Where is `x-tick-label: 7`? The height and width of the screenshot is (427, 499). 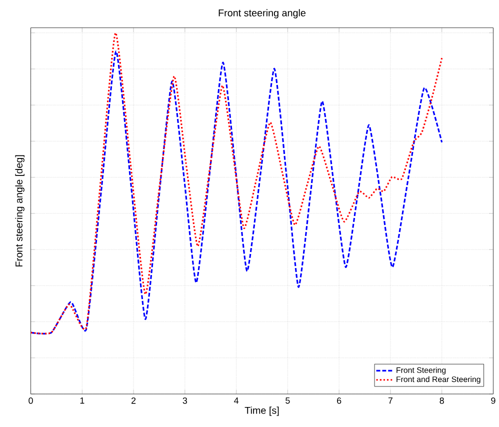 x-tick-label: 7 is located at coordinates (390, 401).